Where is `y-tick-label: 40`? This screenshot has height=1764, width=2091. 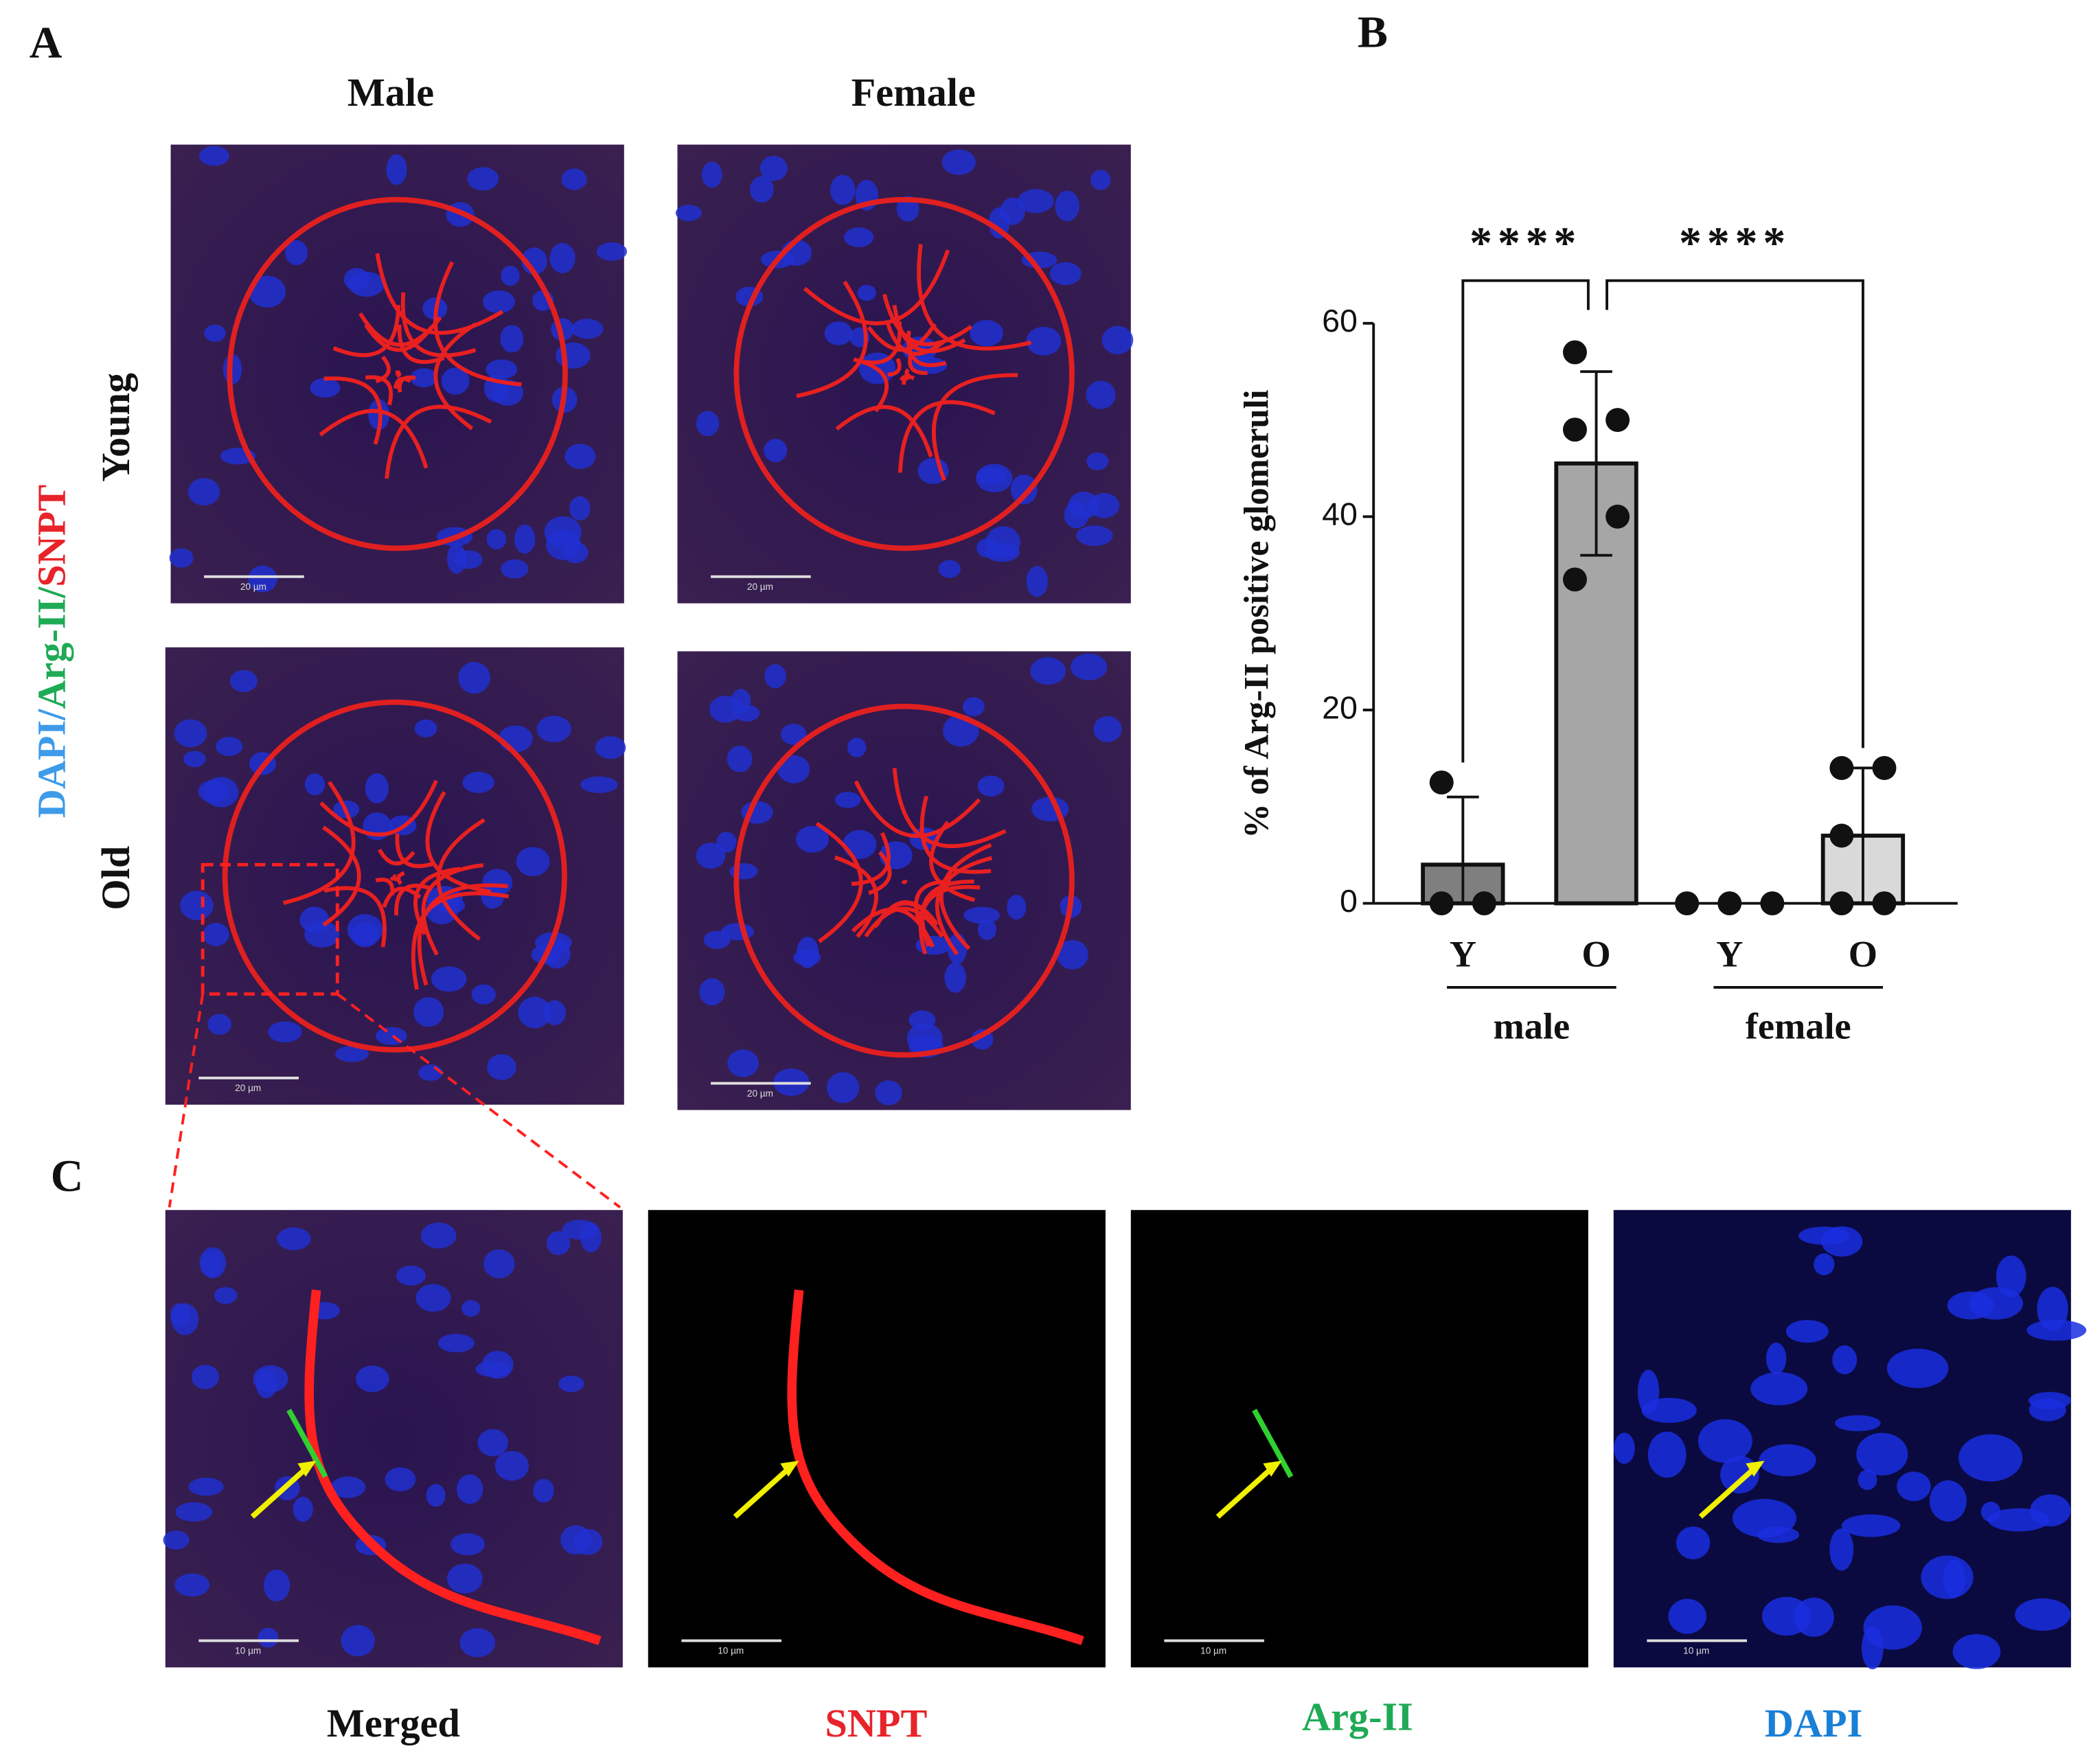 y-tick-label: 40 is located at coordinates (1340, 514).